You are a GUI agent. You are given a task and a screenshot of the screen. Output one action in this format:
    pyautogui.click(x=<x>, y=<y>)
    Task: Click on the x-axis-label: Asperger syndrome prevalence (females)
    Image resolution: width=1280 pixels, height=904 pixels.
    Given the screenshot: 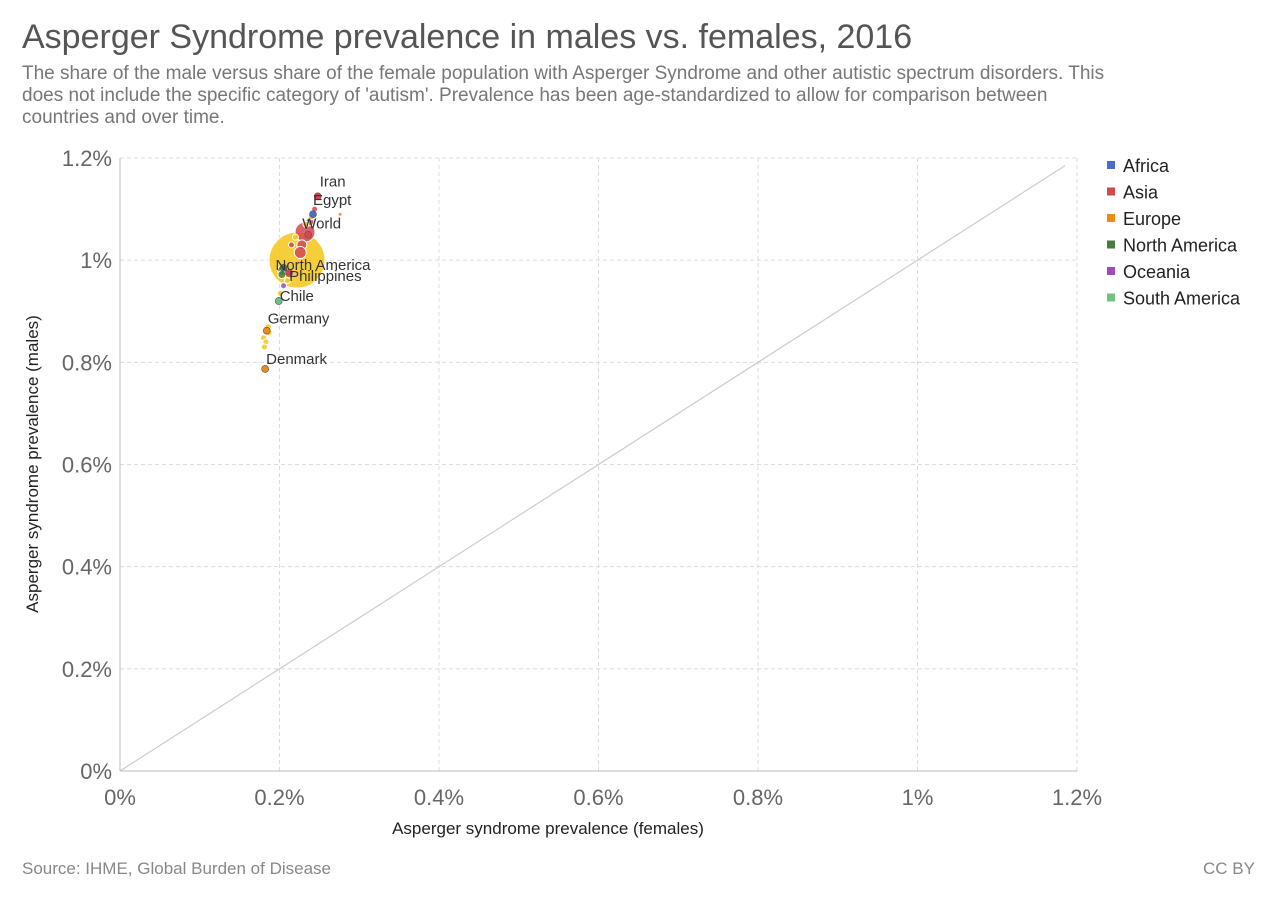 What is the action you would take?
    pyautogui.click(x=548, y=828)
    